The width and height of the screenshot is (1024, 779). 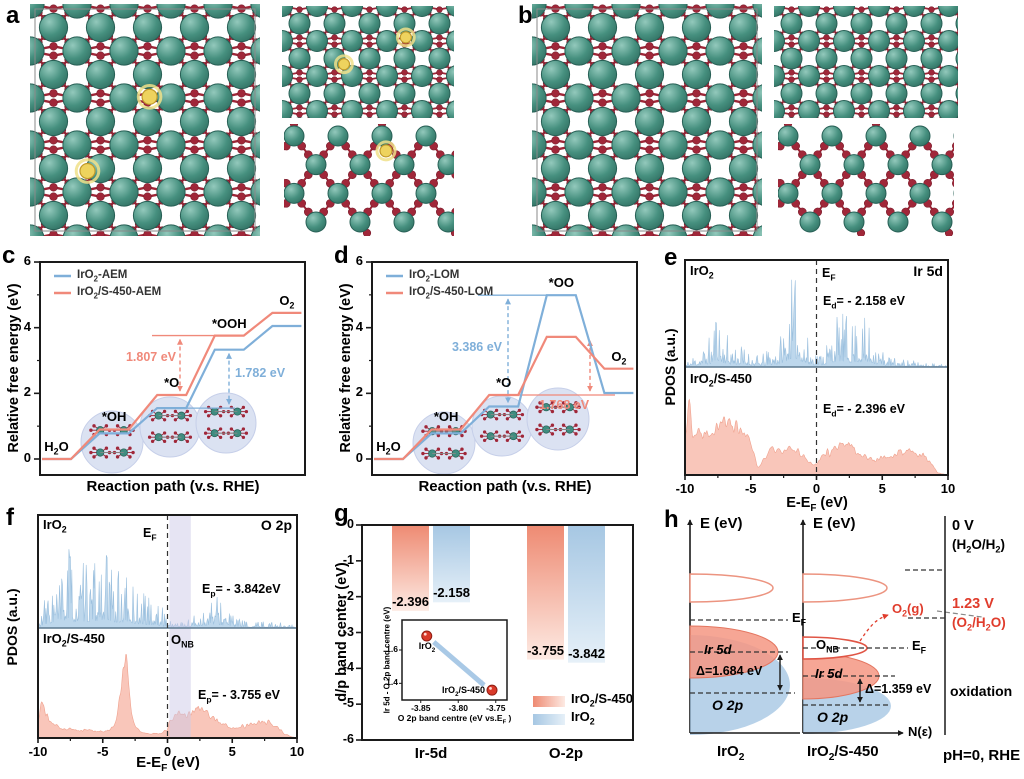 I want to click on structure-a-large-topview, so click(x=145, y=120).